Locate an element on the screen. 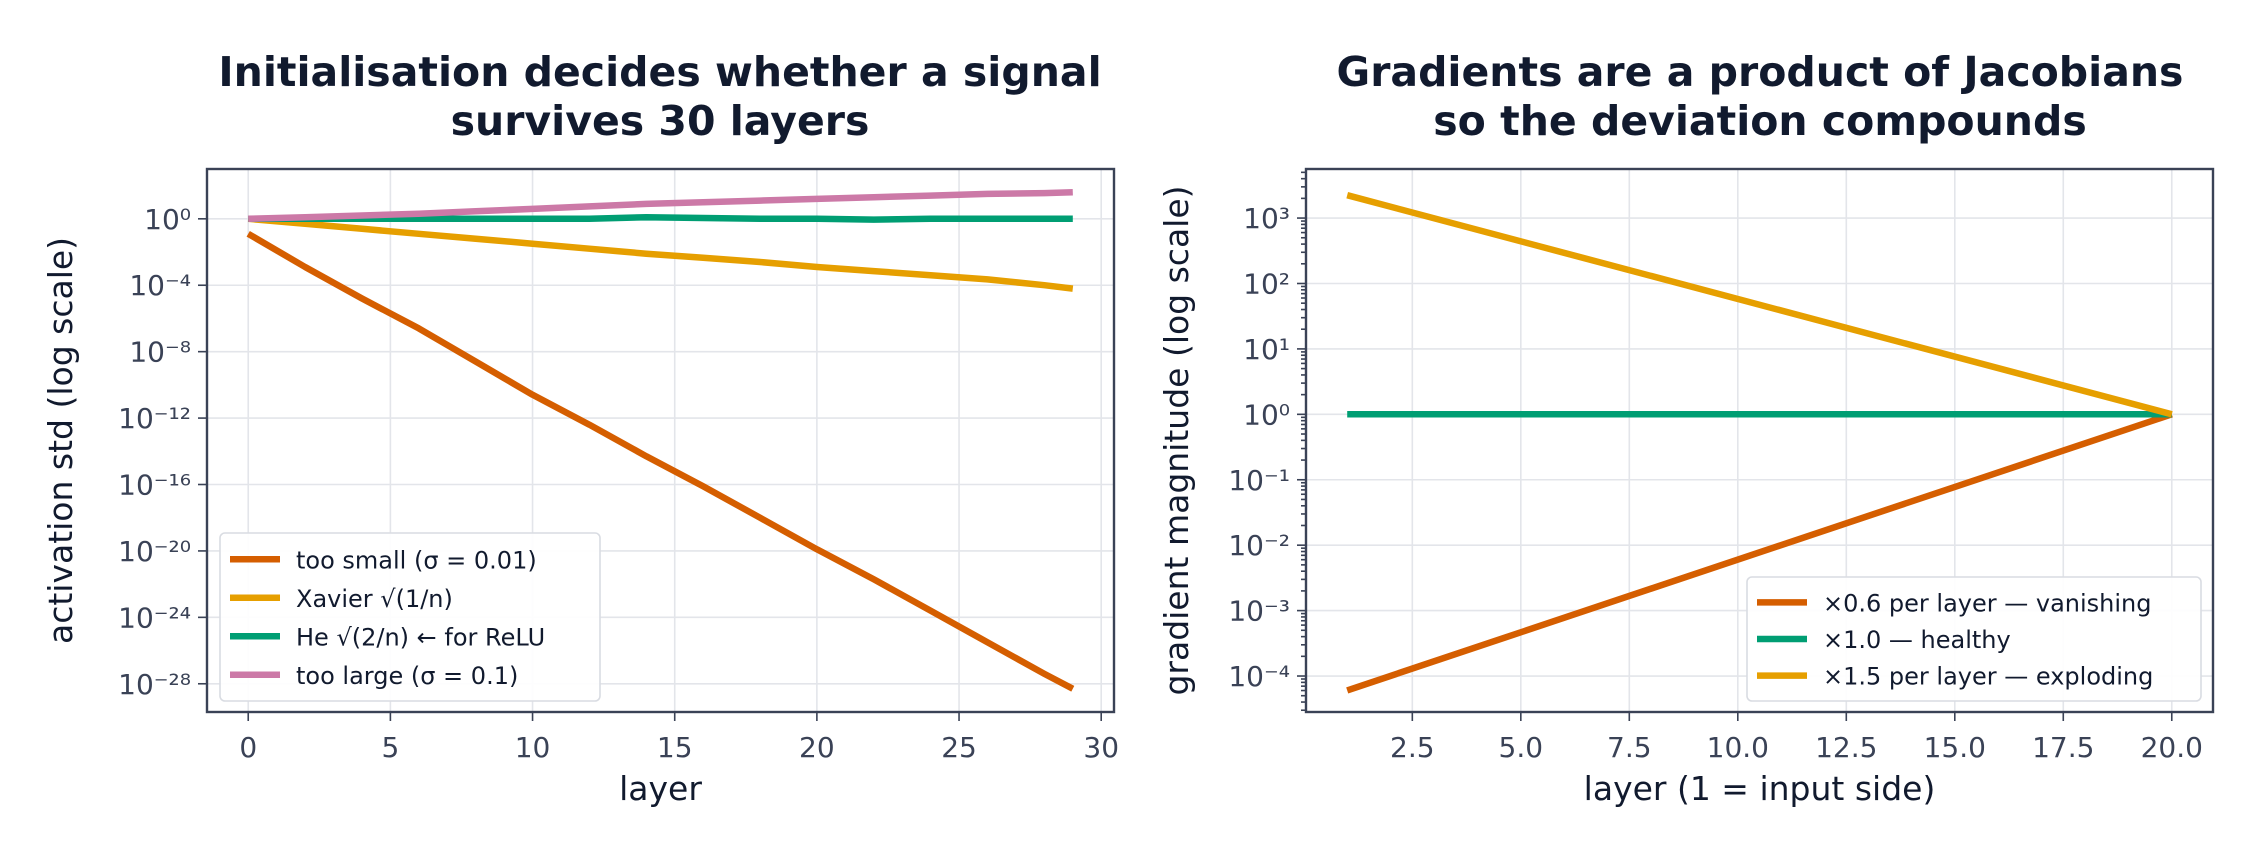 Image resolution: width=2260 pixels, height=861 pixels. legend-label-2: Xavier √(1/n) is located at coordinates (374, 599).